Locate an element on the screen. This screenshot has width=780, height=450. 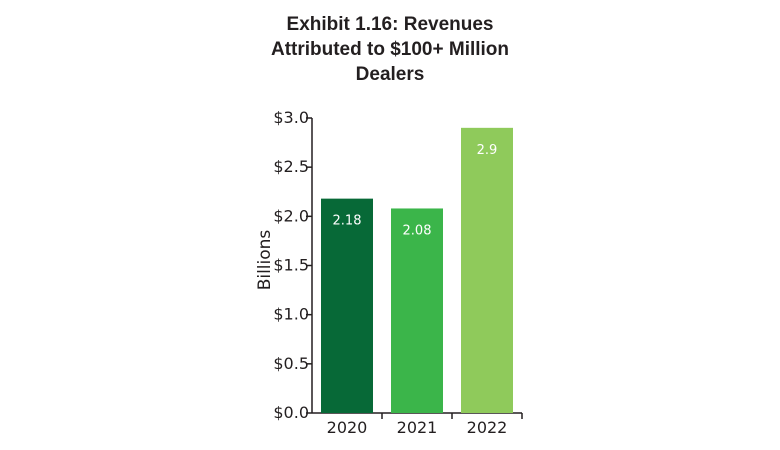
bar-value-label: 2.18 is located at coordinates (347, 221).